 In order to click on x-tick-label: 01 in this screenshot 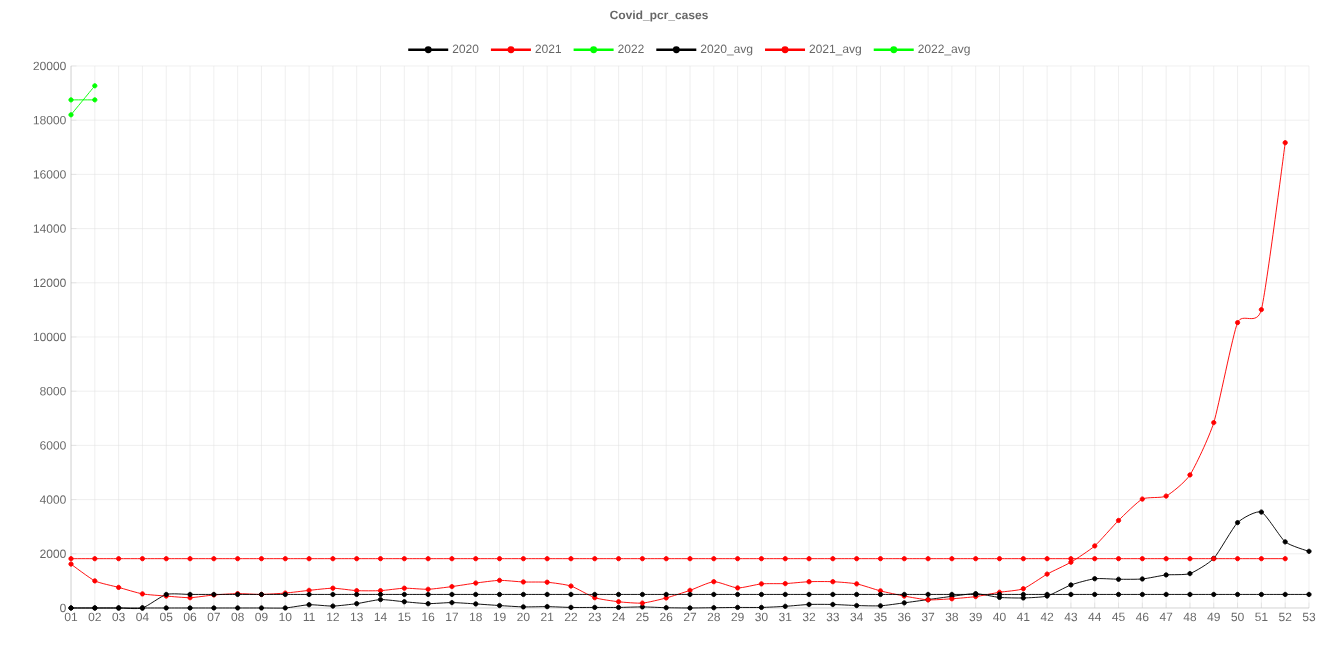, I will do `click(71, 617)`.